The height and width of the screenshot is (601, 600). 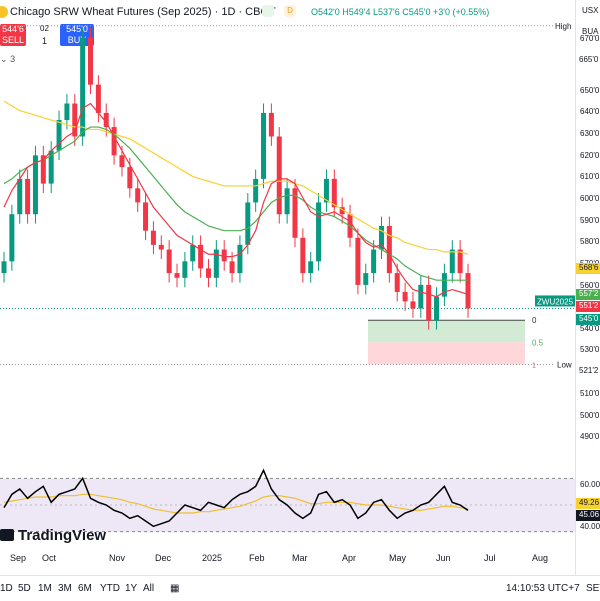 What do you see at coordinates (45, 41) in the screenshot?
I see `quantity-value: 1` at bounding box center [45, 41].